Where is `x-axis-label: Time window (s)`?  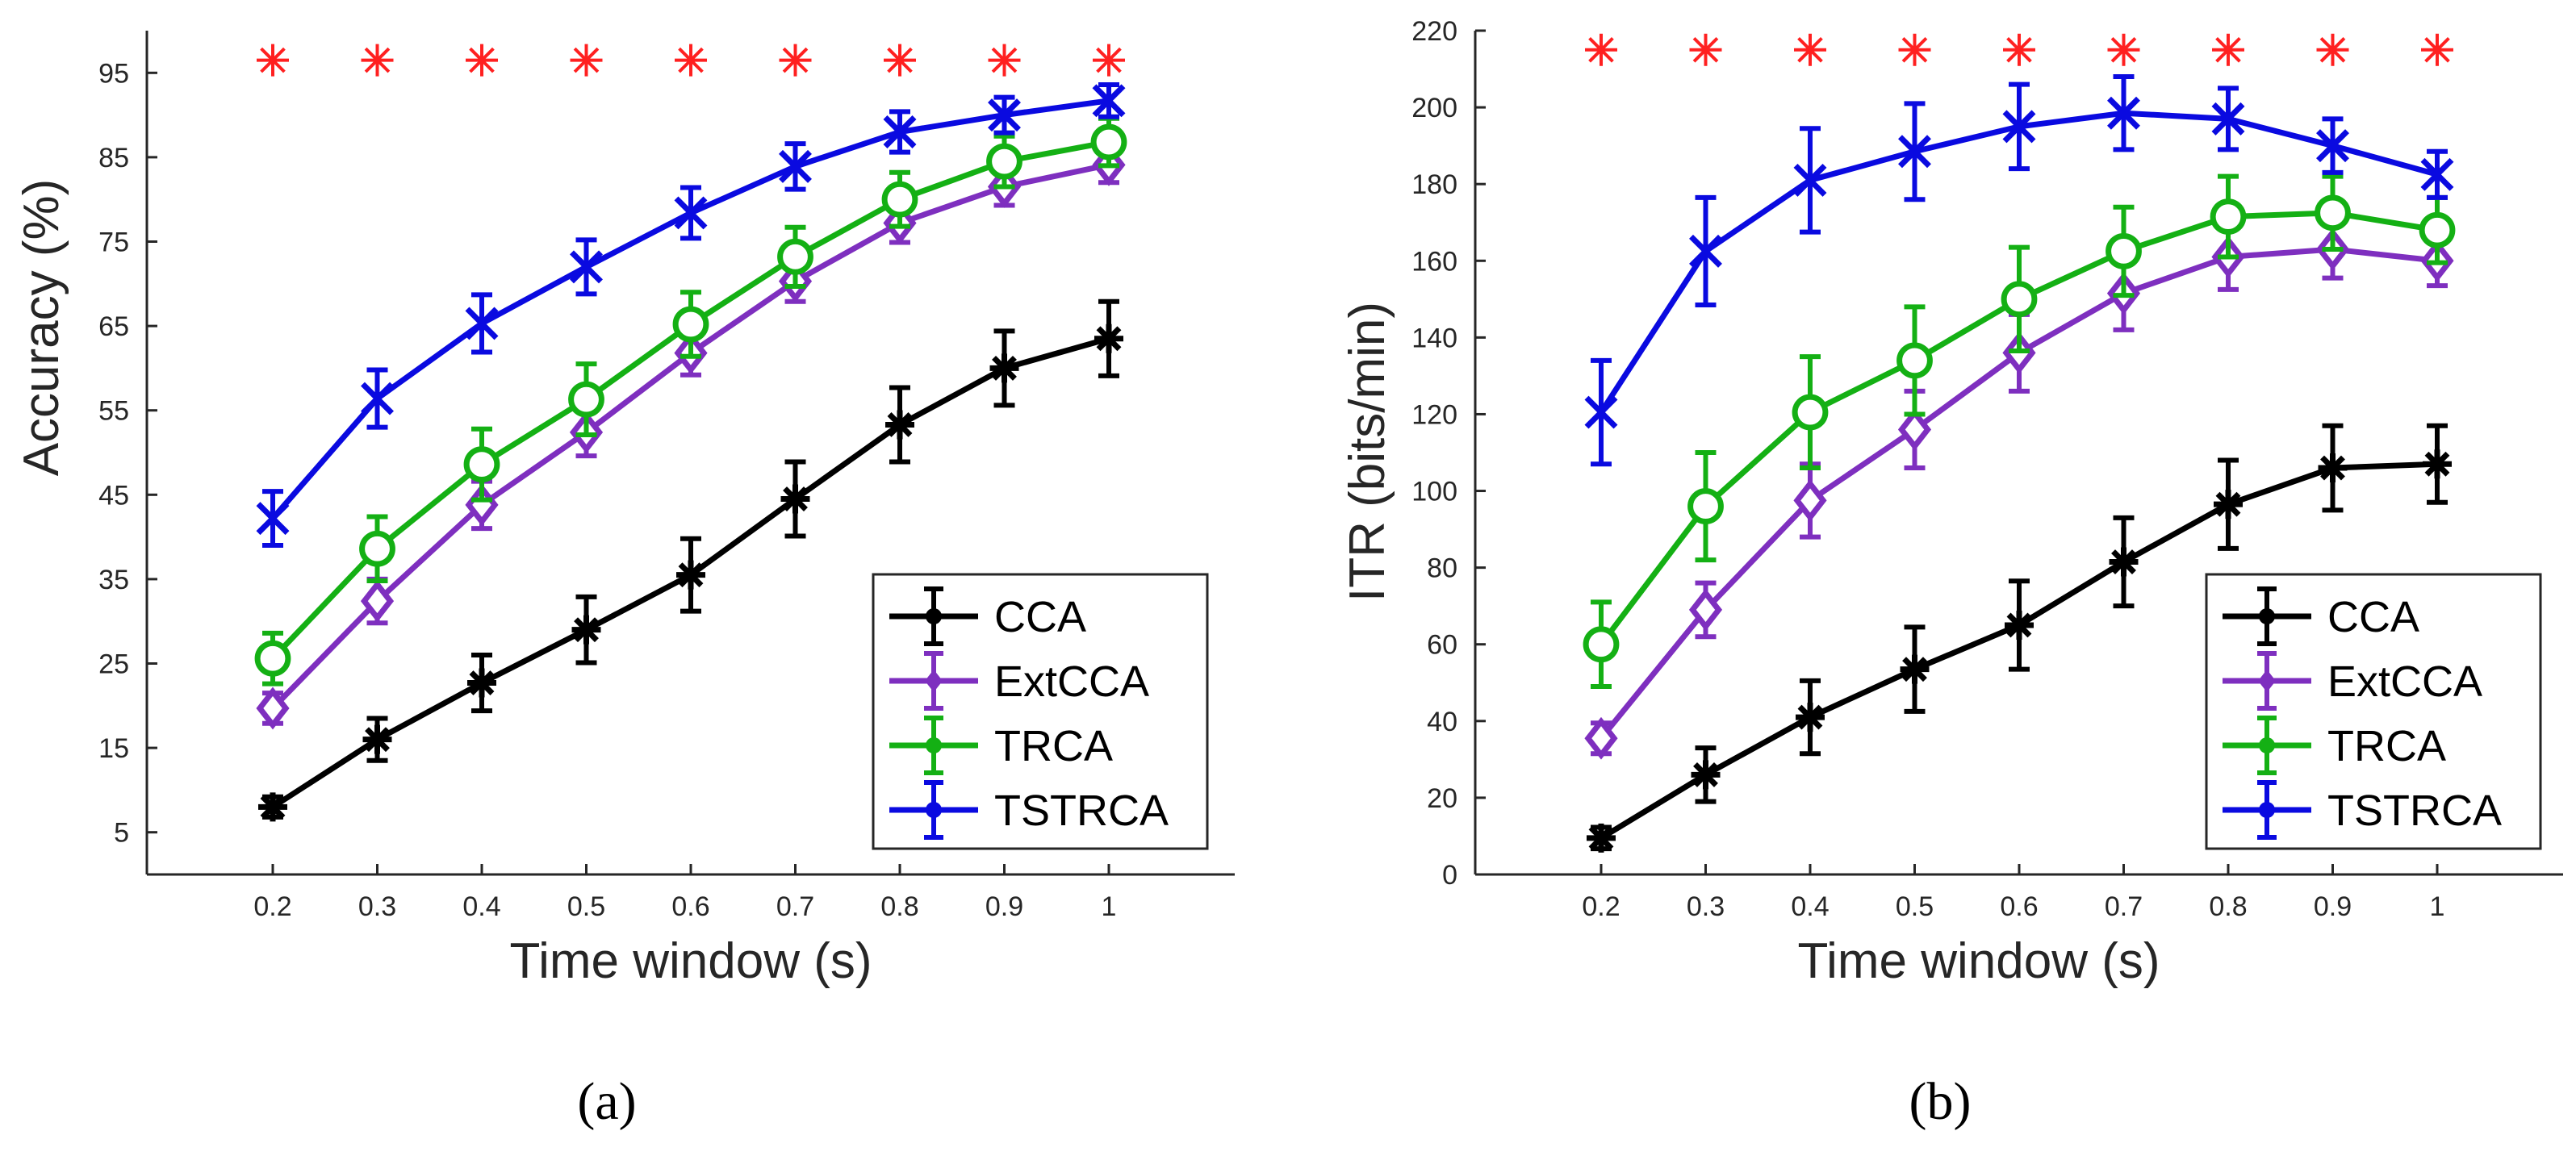
x-axis-label: Time window (s) is located at coordinates (1979, 961).